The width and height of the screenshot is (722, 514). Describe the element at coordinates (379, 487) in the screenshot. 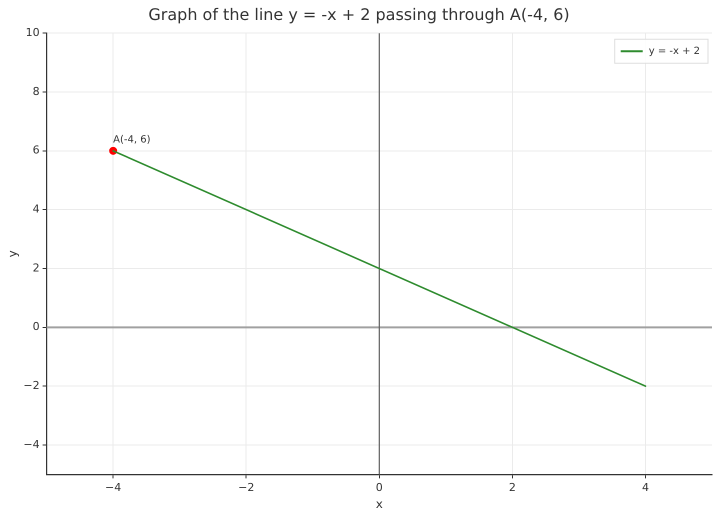

I see `x-tick-label: 0` at that location.